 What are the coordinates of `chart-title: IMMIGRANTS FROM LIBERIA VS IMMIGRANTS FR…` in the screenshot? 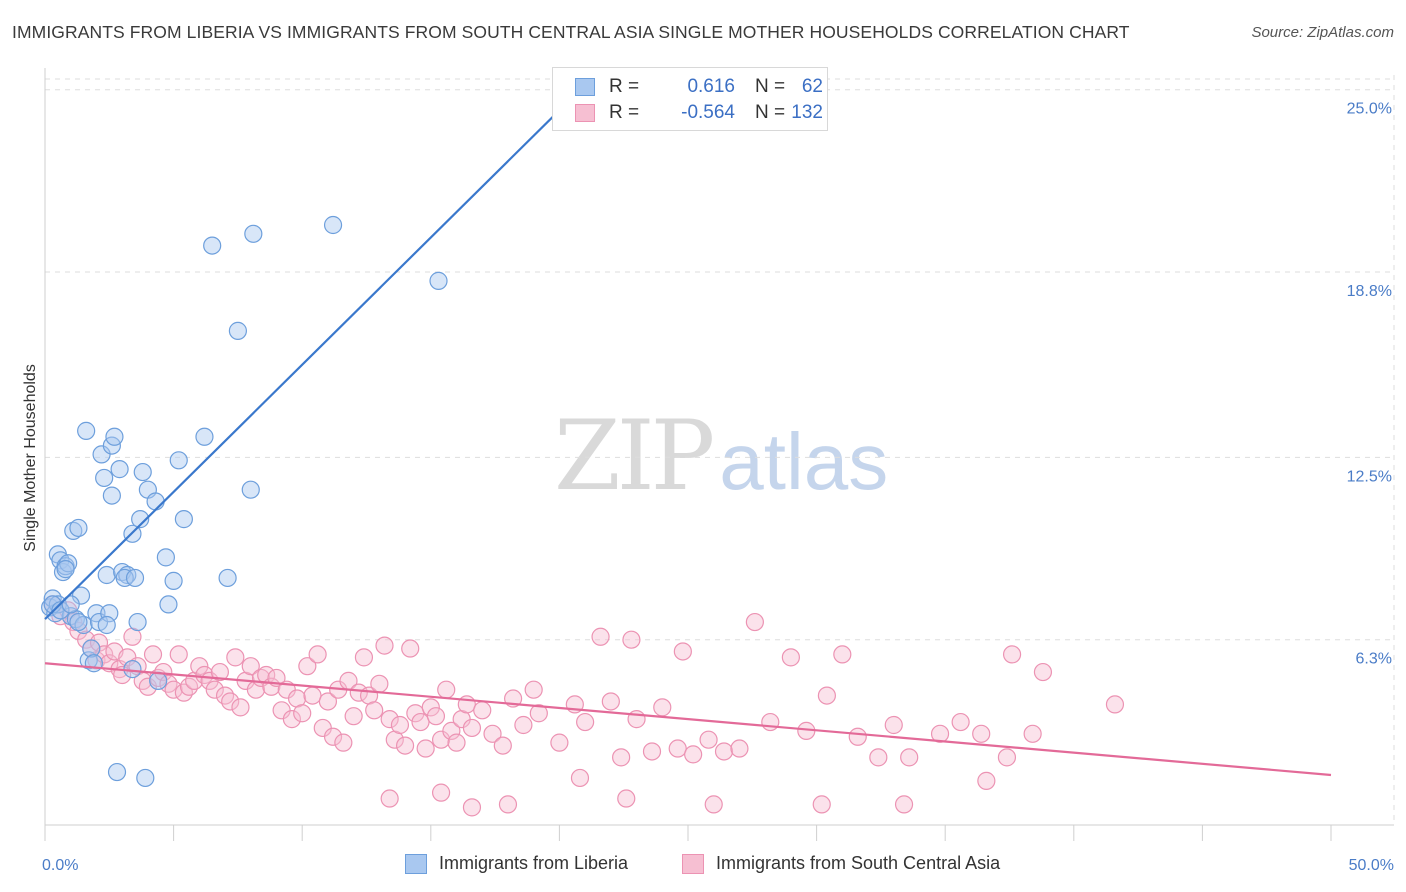 It's located at (571, 32).